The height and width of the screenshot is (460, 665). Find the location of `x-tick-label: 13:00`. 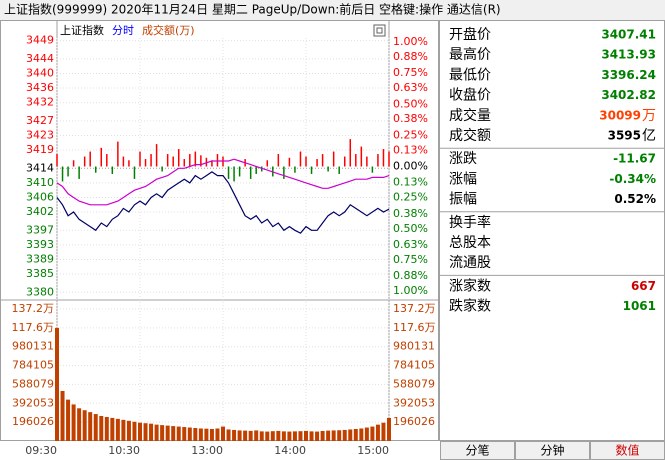

x-tick-label: 13:00 is located at coordinates (207, 450).